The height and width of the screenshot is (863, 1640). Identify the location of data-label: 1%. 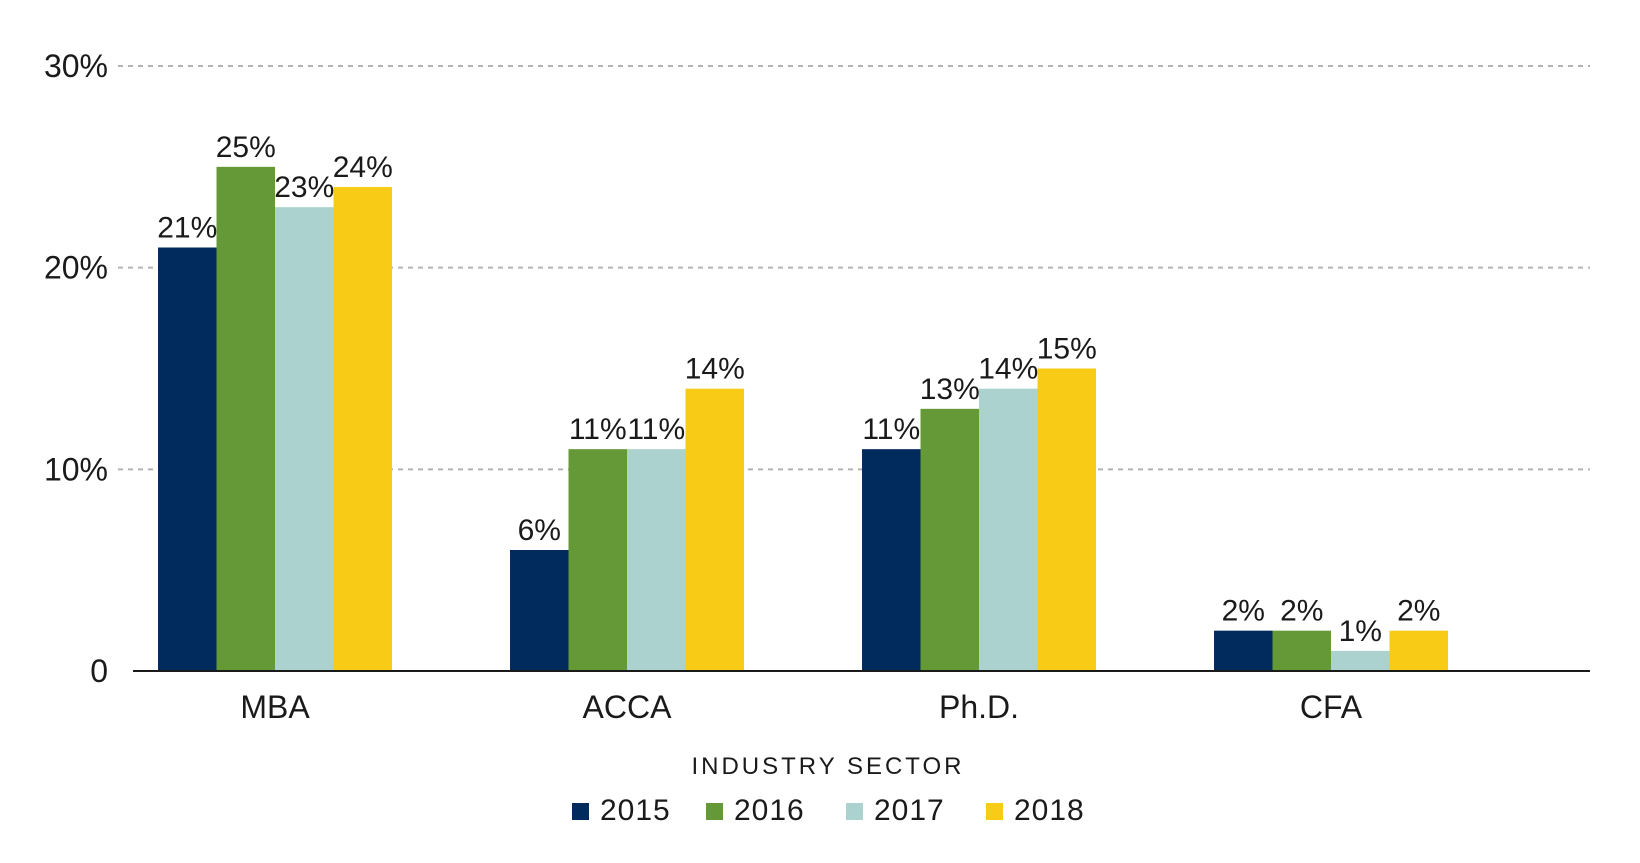
(1360, 631).